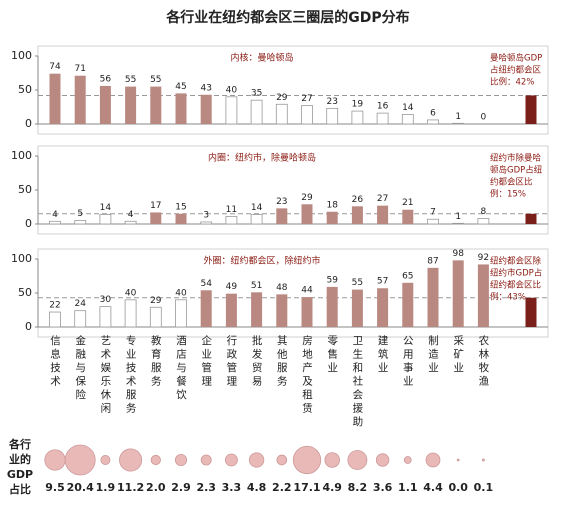 This screenshot has height=512, width=576. What do you see at coordinates (282, 487) in the screenshot?
I see `bubble-label: 2.2` at bounding box center [282, 487].